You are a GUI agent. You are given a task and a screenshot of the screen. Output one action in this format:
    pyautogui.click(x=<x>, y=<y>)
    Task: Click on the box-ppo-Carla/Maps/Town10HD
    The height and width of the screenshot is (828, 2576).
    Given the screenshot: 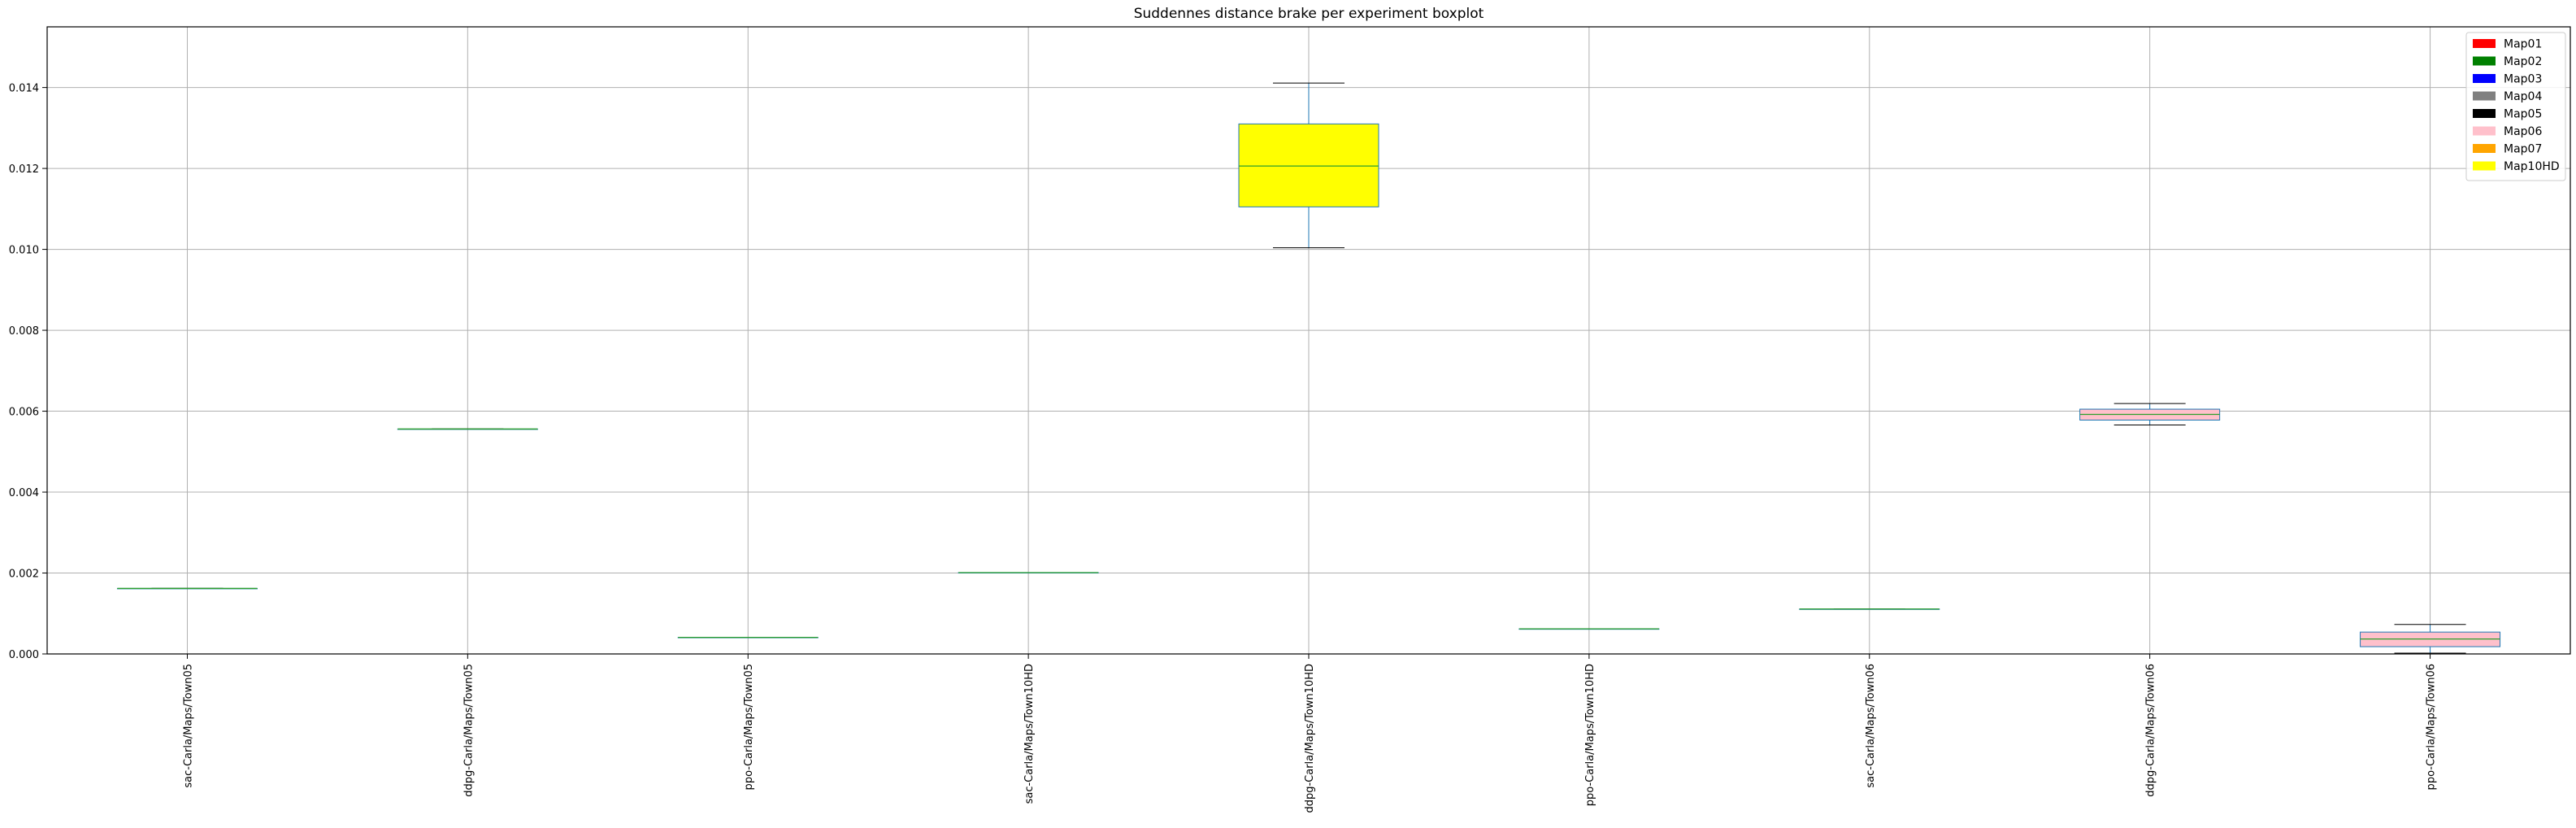 What is the action you would take?
    pyautogui.click(x=1589, y=629)
    